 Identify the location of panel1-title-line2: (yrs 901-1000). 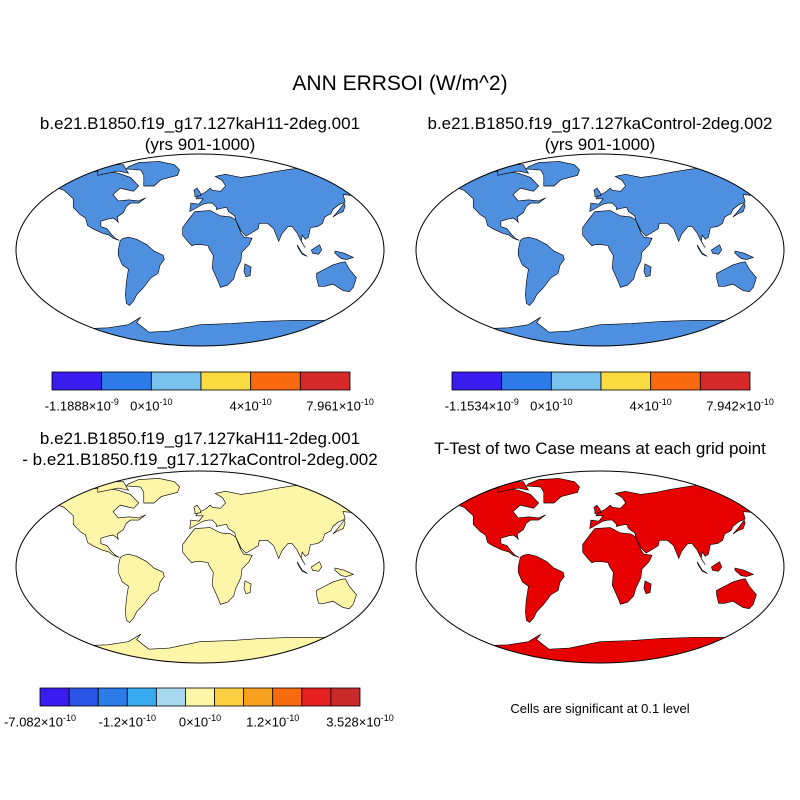
(200, 144).